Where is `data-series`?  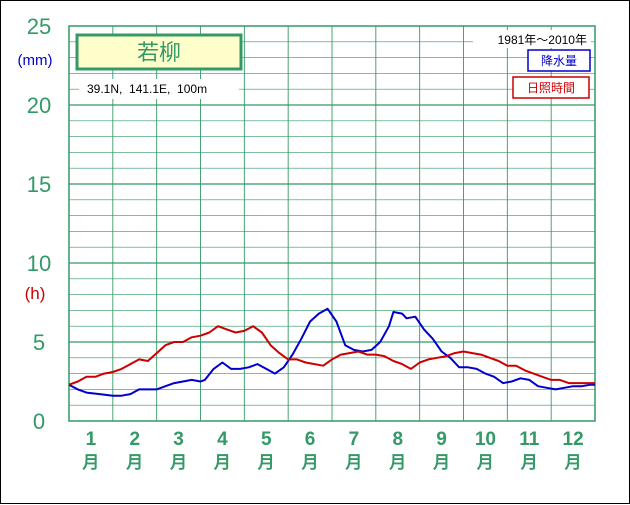
data-series is located at coordinates (331, 352).